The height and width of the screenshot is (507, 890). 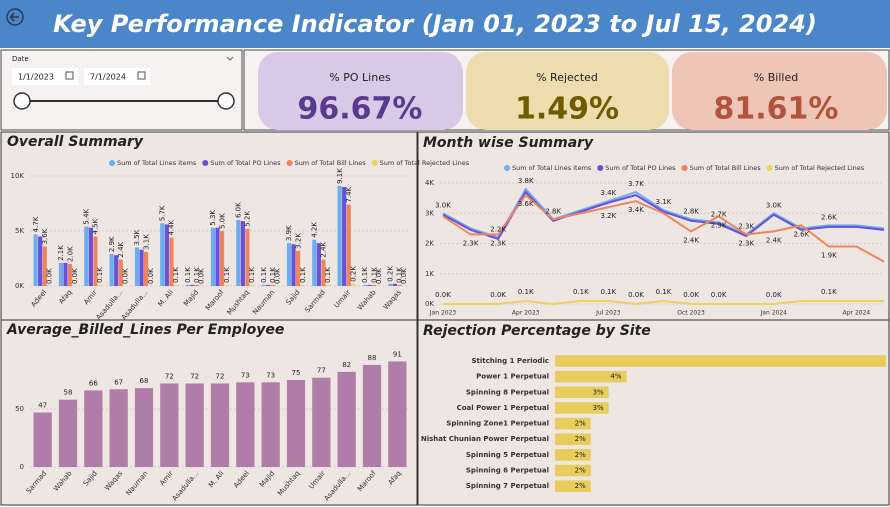 I want to click on slicer-chevron, so click(x=230, y=58).